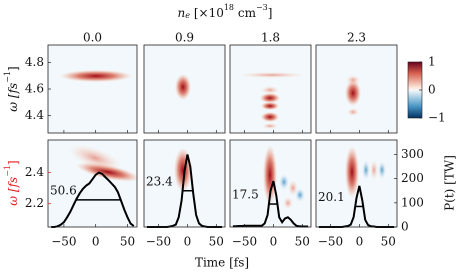 This screenshot has height=273, width=463. What do you see at coordinates (34, 115) in the screenshot?
I see `y-tick-label: 4.4` at bounding box center [34, 115].